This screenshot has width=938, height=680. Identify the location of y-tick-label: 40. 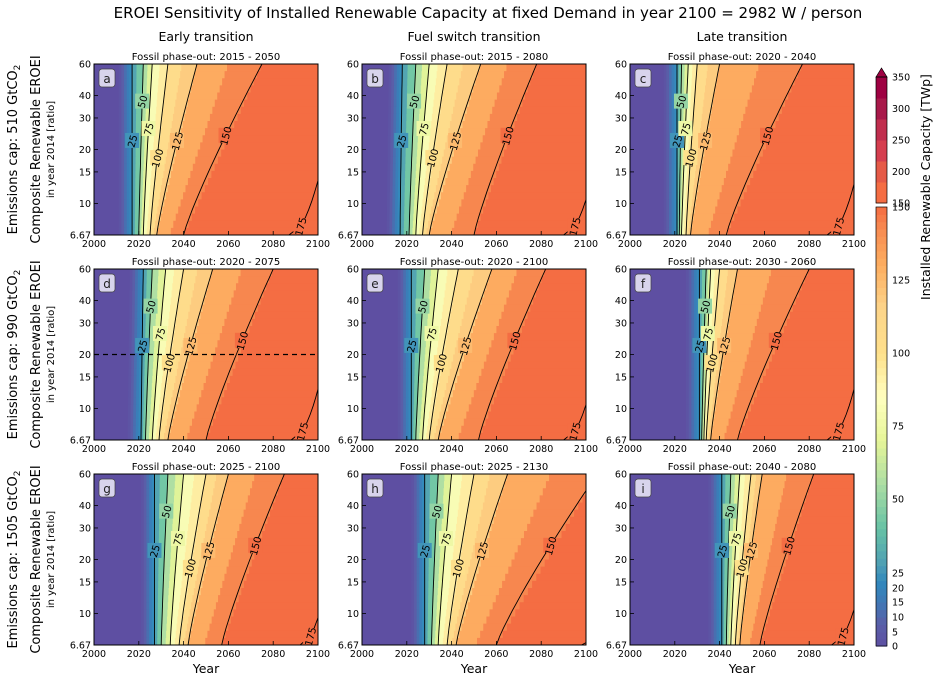
(353, 96).